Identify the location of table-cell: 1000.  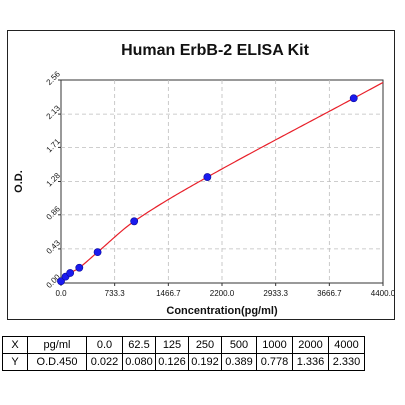
(274, 345).